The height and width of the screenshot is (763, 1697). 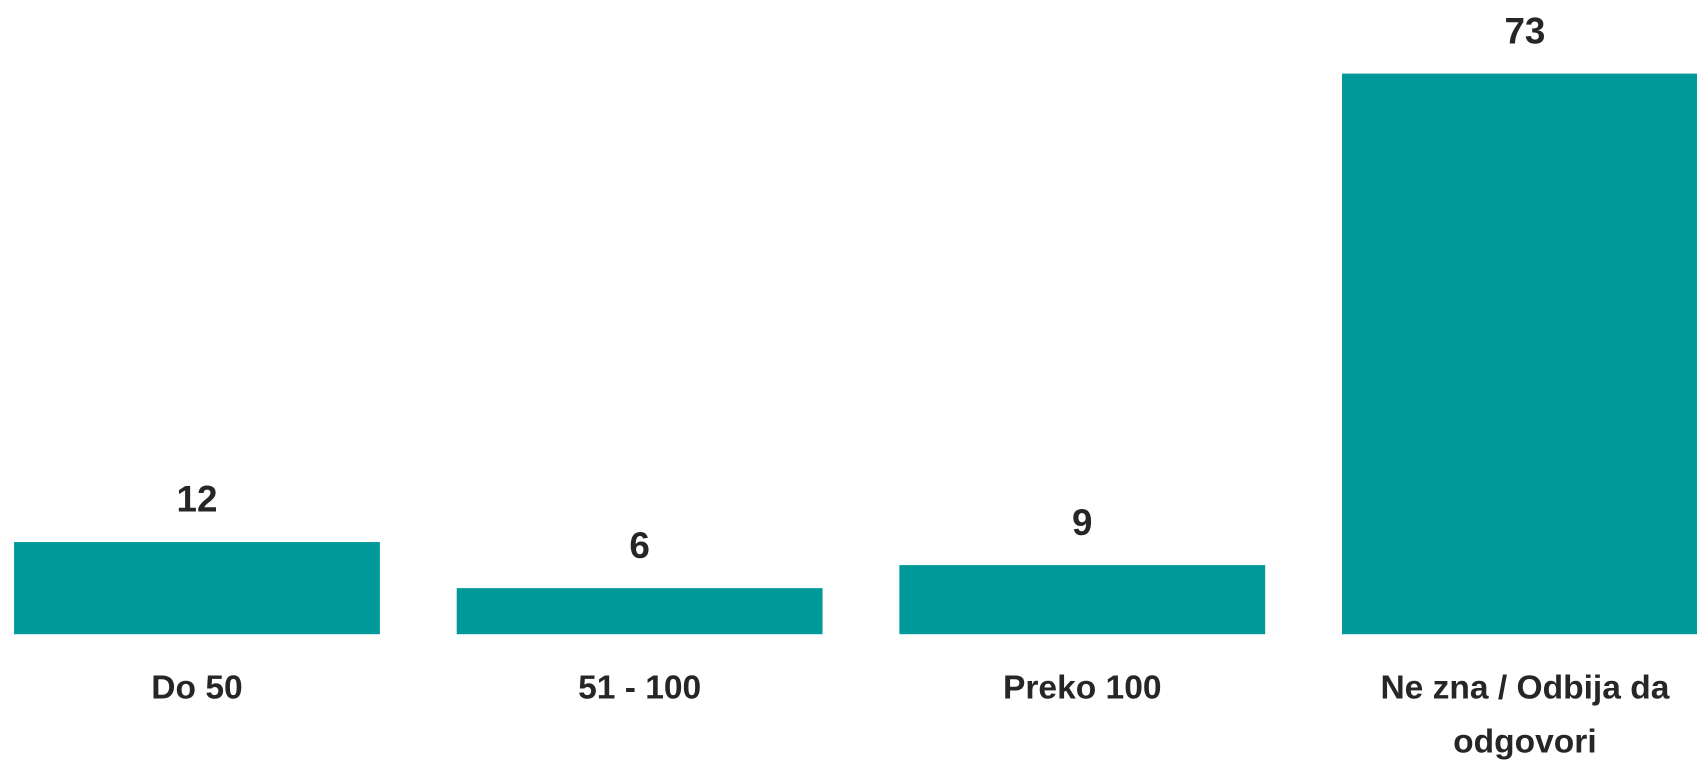 I want to click on x-tick-label: Ne zna / Odbija da odgovori, so click(x=1524, y=714).